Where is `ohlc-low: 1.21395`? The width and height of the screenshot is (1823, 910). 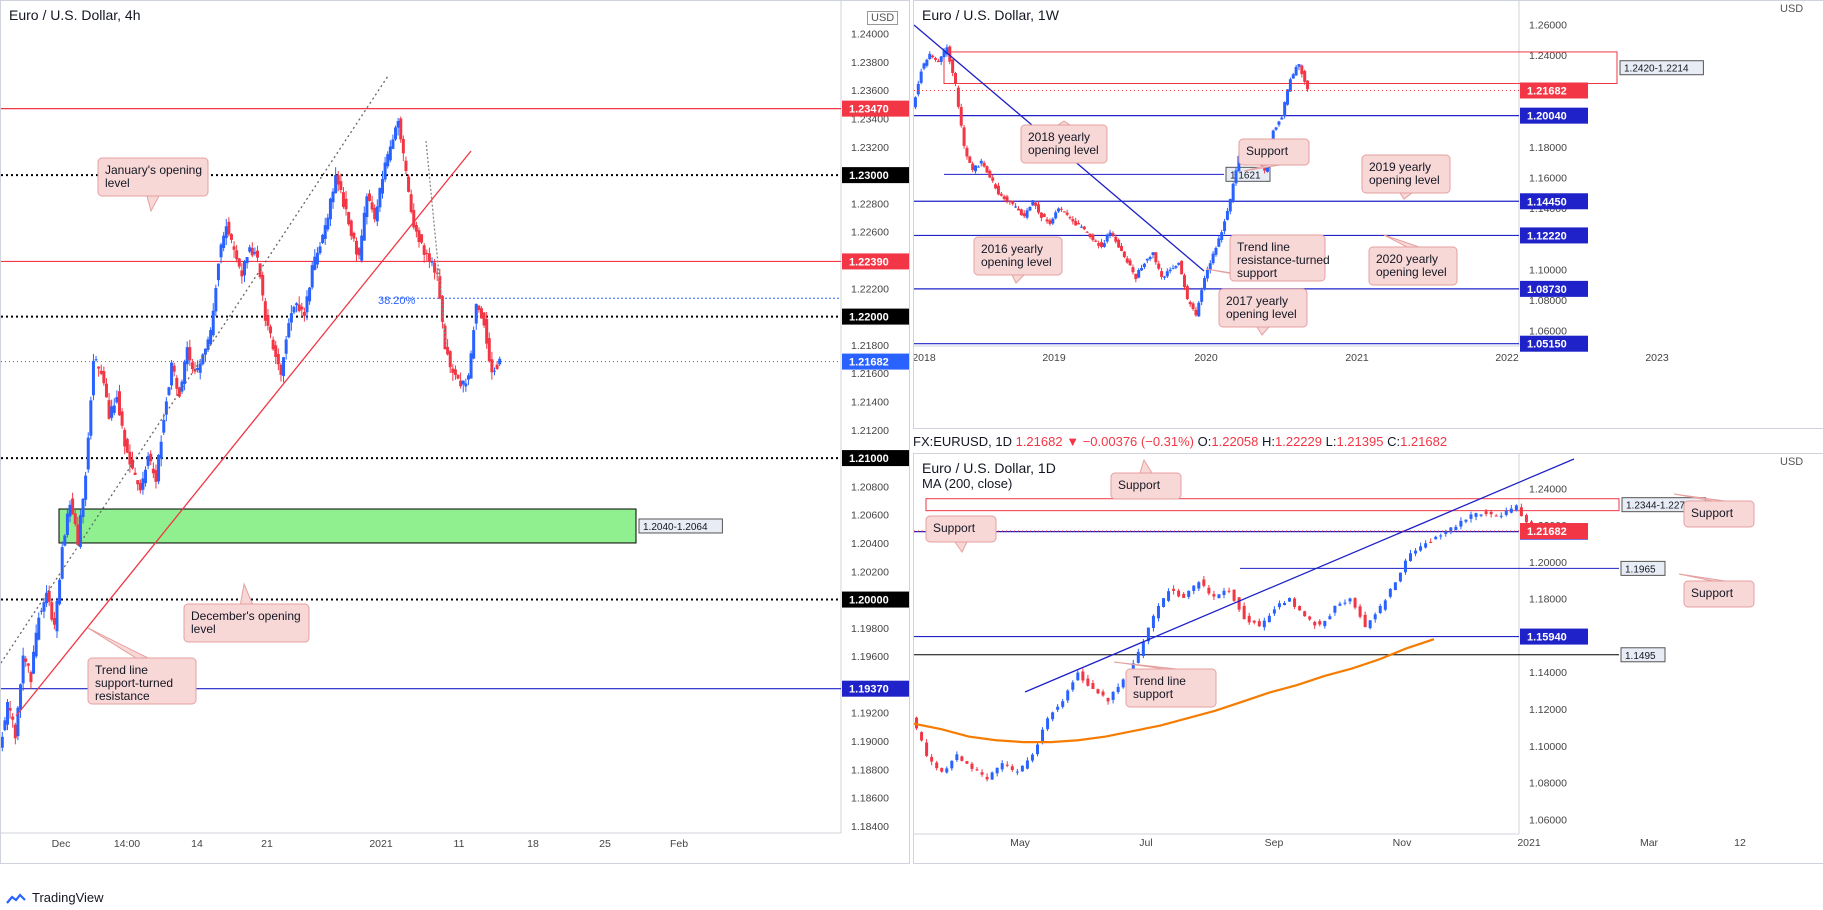
ohlc-low: 1.21395 is located at coordinates (1360, 441).